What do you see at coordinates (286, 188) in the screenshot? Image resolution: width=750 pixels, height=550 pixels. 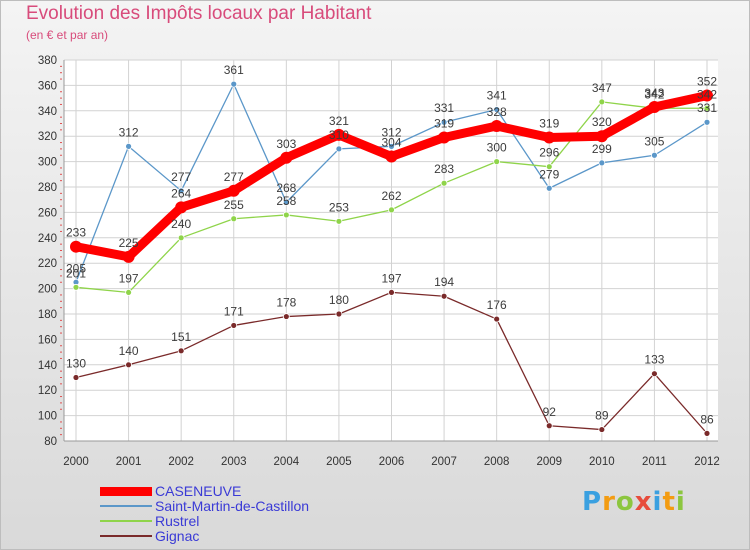 I see `data-label: 268` at bounding box center [286, 188].